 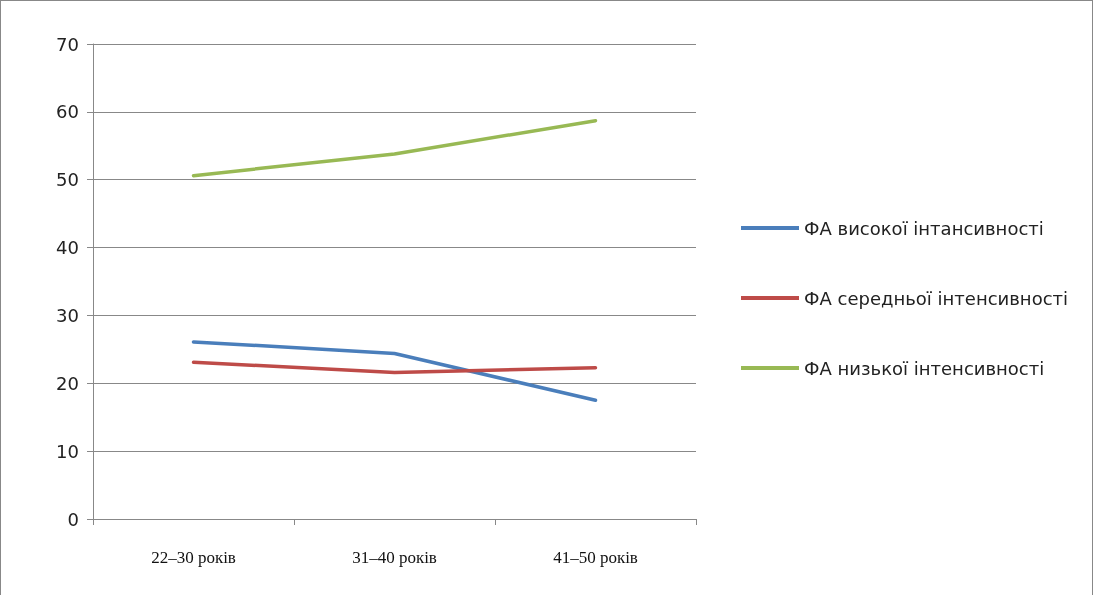 What do you see at coordinates (67, 44) in the screenshot?
I see `y-tick-label: 70` at bounding box center [67, 44].